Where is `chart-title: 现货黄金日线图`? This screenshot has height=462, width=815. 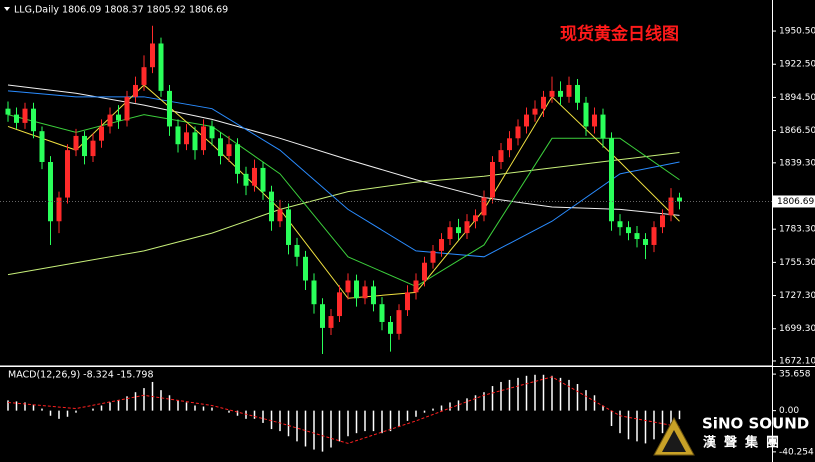 chart-title: 现货黄金日线图 is located at coordinates (619, 34).